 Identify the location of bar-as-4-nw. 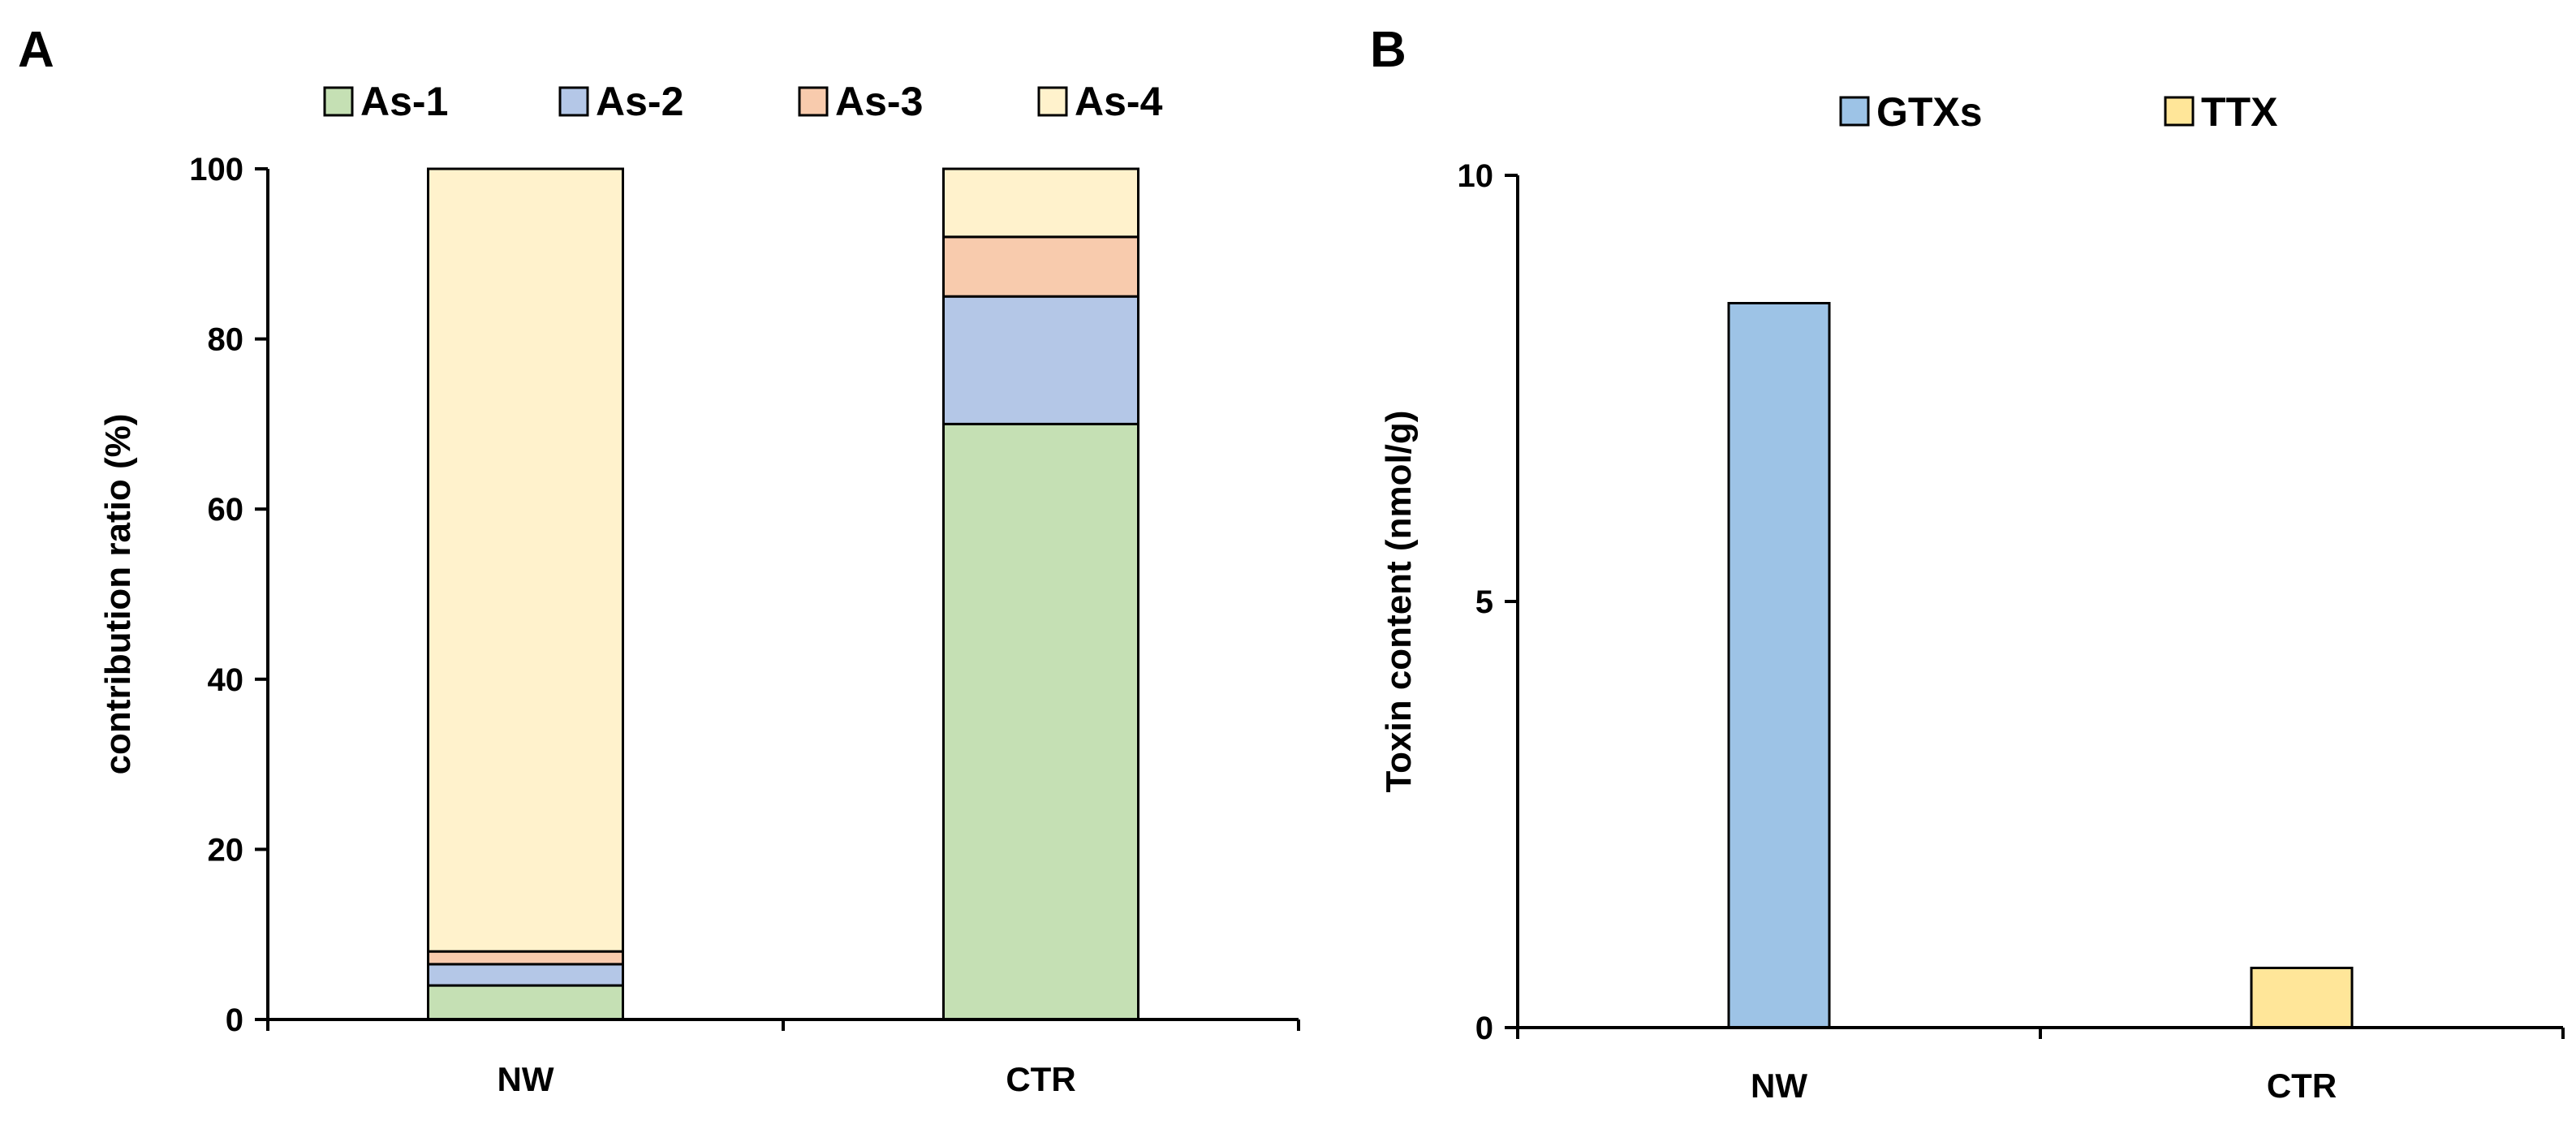
(525, 560).